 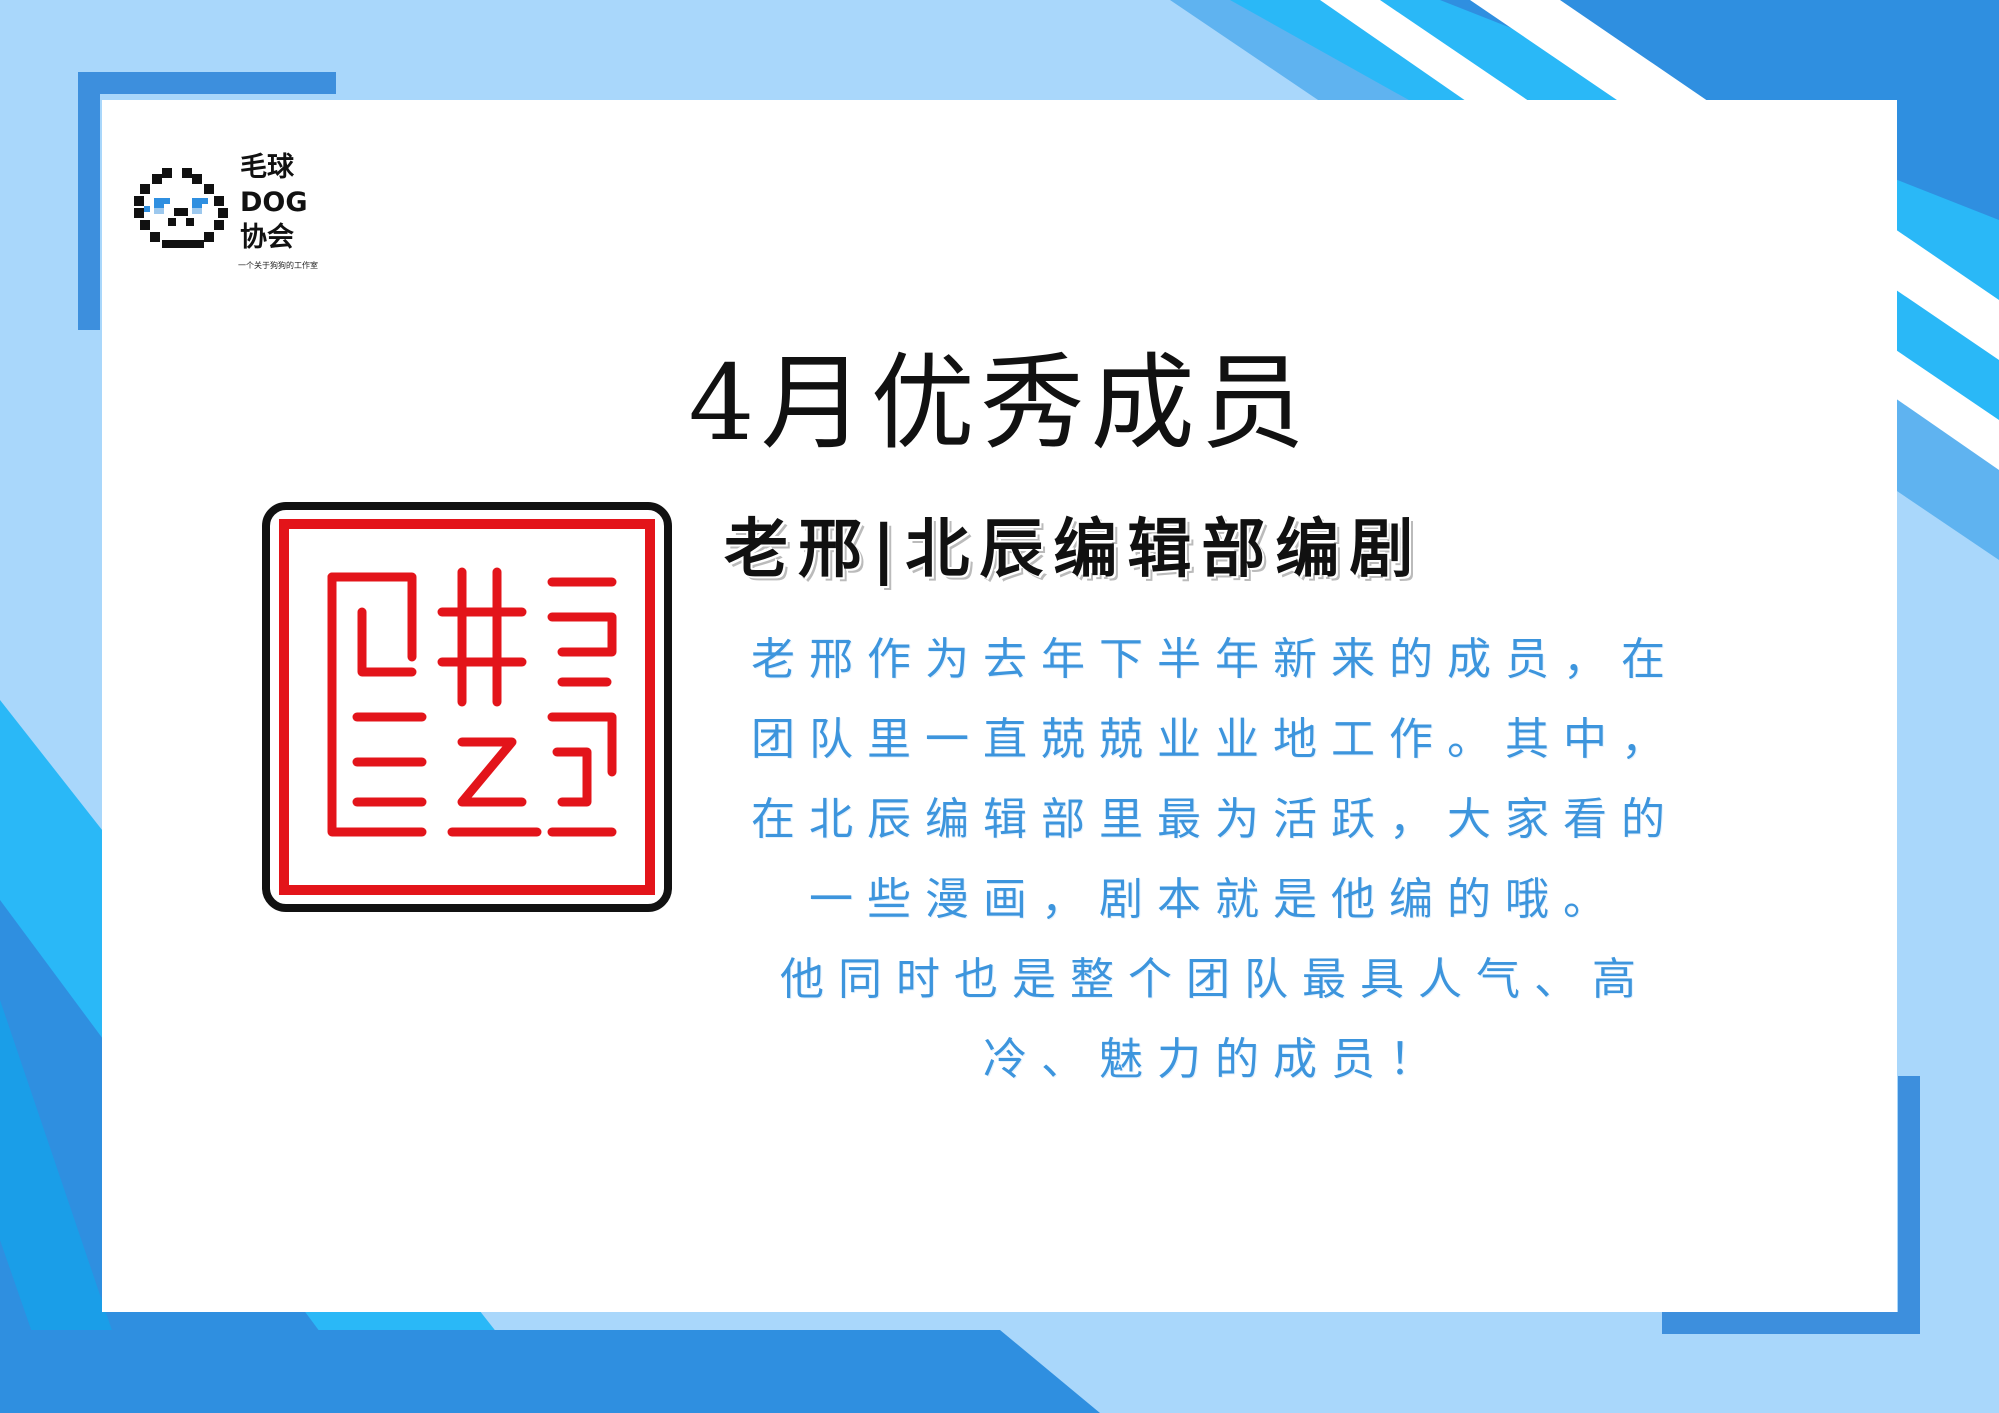 I want to click on pixel-dog-icon, so click(x=182, y=210).